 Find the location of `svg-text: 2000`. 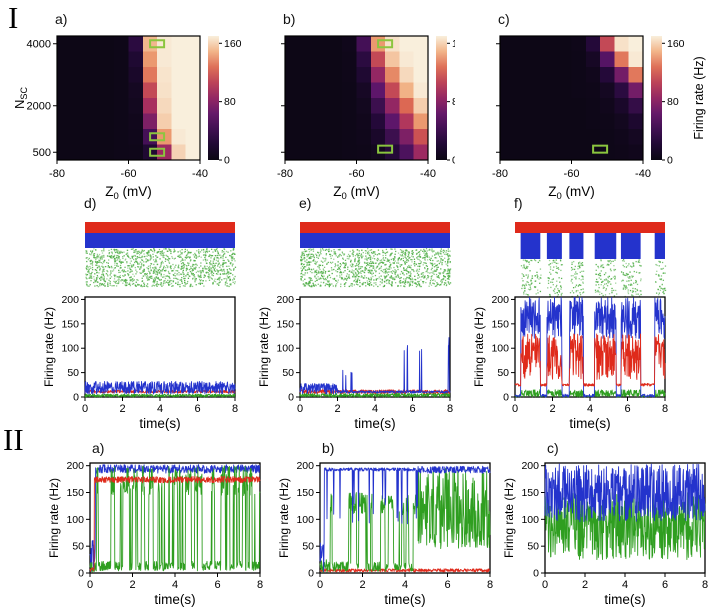

svg-text: 2000 is located at coordinates (39, 106).